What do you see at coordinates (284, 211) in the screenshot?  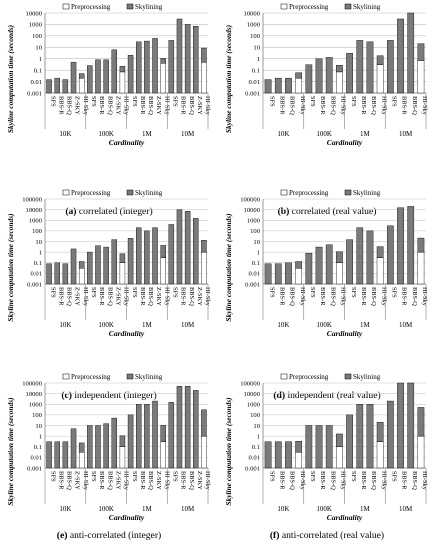 I see `caption-letter: (b)` at bounding box center [284, 211].